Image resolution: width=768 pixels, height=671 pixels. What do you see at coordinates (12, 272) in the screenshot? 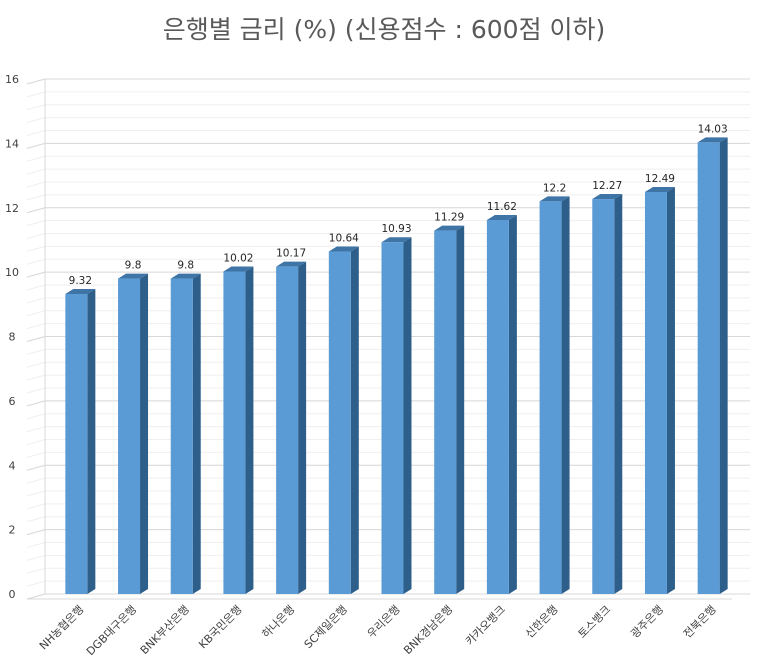
I see `y-tick-label: 10` at bounding box center [12, 272].